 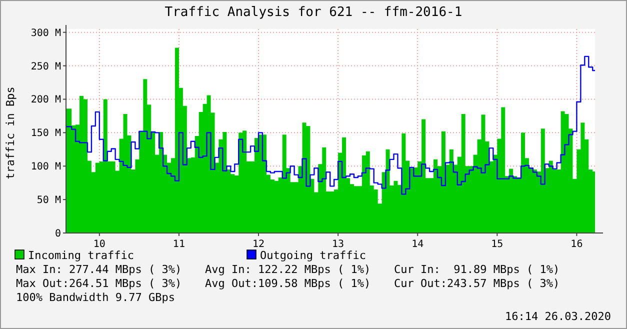 What do you see at coordinates (45, 66) in the screenshot?
I see `y-tick-label: 250 M` at bounding box center [45, 66].